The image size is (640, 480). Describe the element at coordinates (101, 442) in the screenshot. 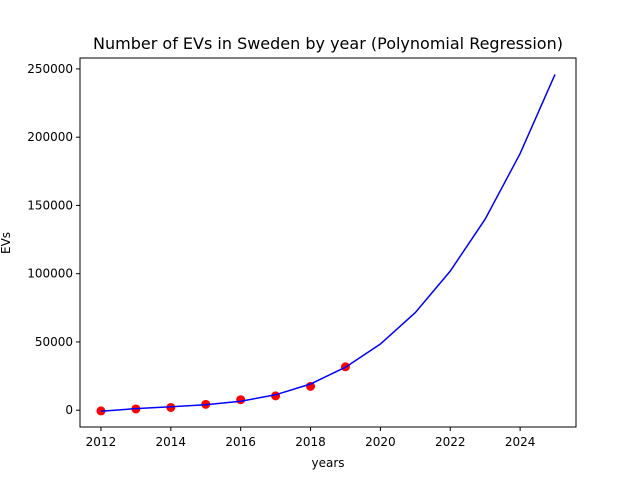

I see `x-tick-label: 2012` at that location.